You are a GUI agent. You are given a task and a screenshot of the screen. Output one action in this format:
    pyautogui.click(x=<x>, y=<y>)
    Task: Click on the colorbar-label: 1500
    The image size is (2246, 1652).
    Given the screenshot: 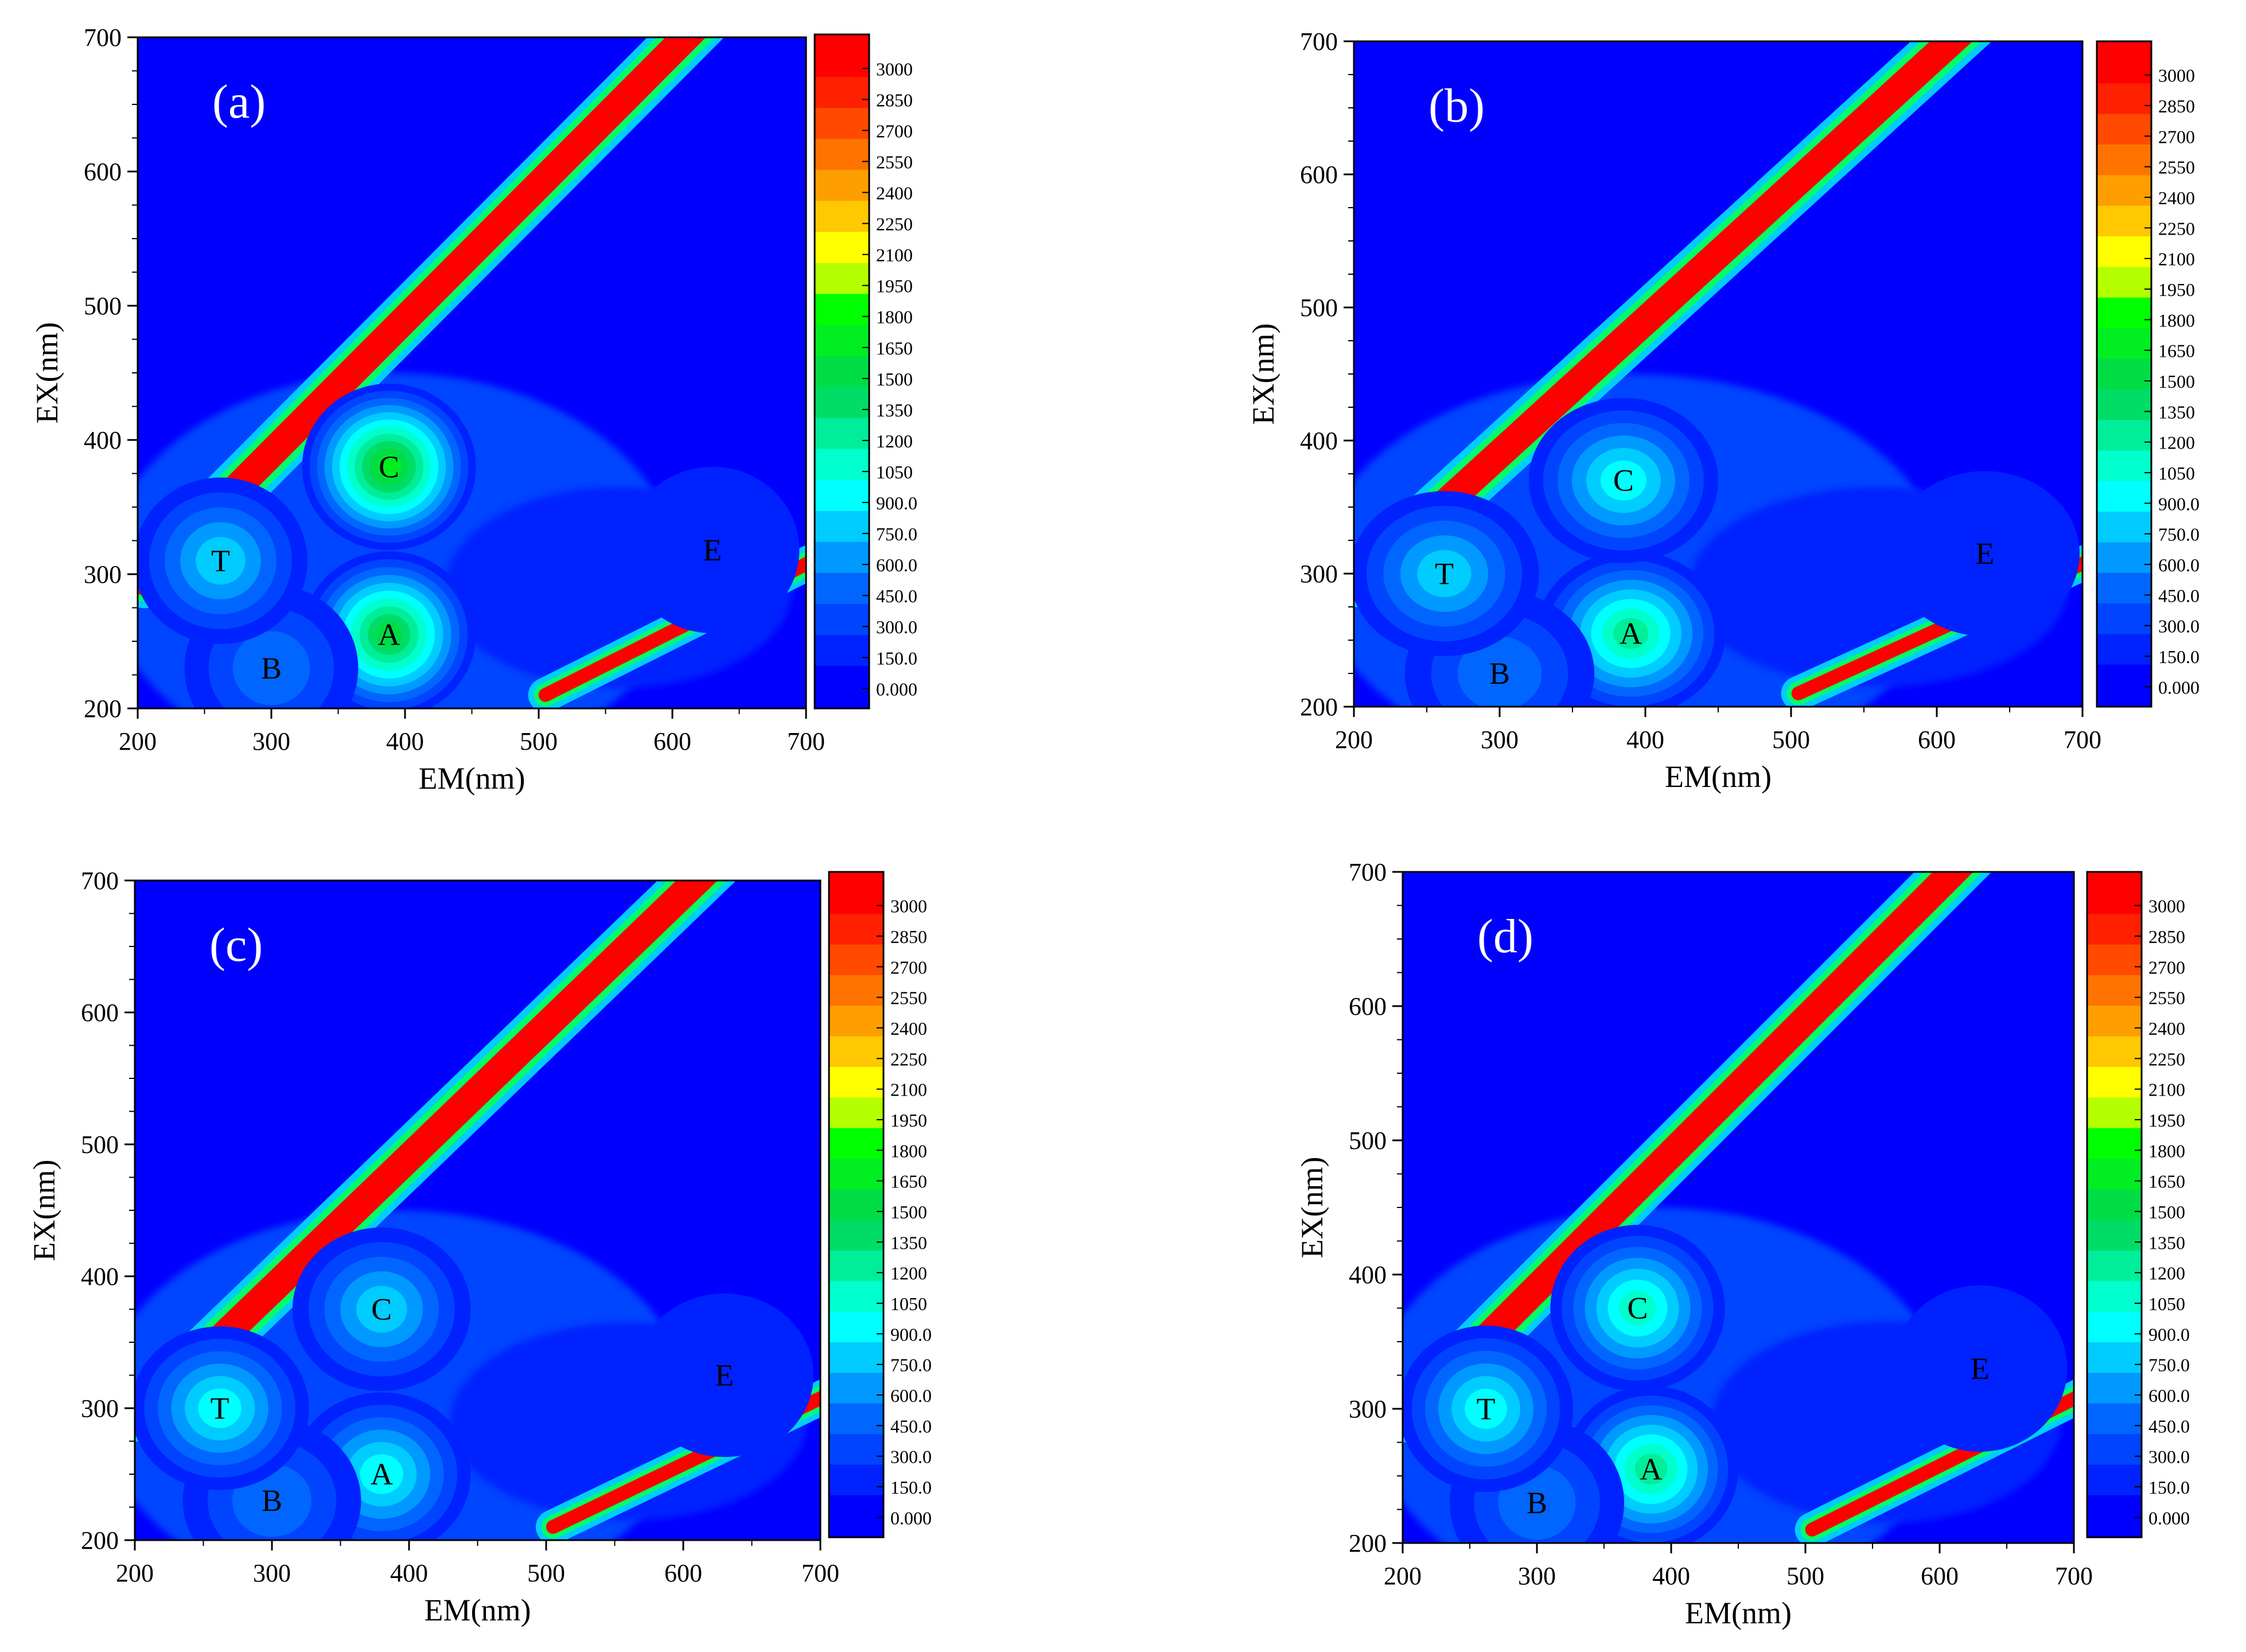 What is the action you would take?
    pyautogui.click(x=2176, y=381)
    